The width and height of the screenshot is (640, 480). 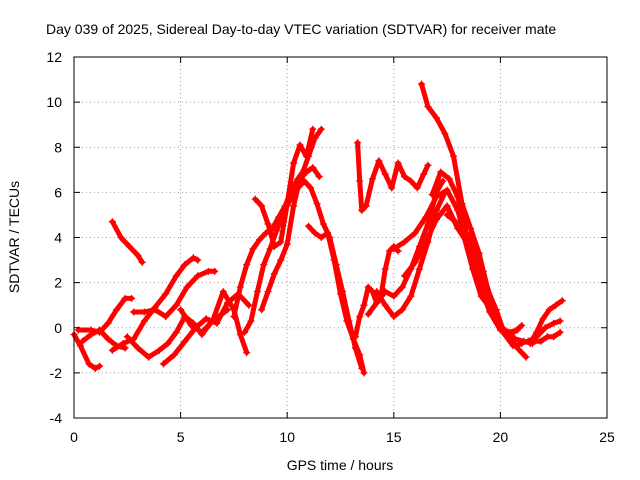 I want to click on x-axis-label: GPS time / hours, so click(x=340, y=465).